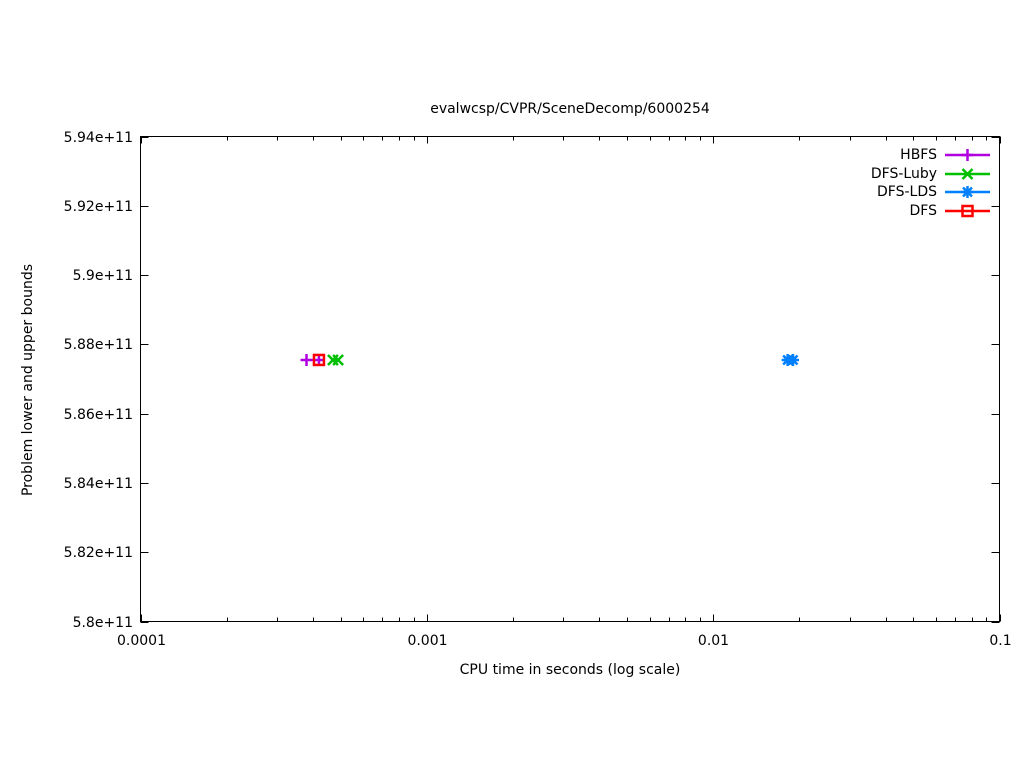 This screenshot has width=1024, height=768. I want to click on series-DFS, so click(319, 360).